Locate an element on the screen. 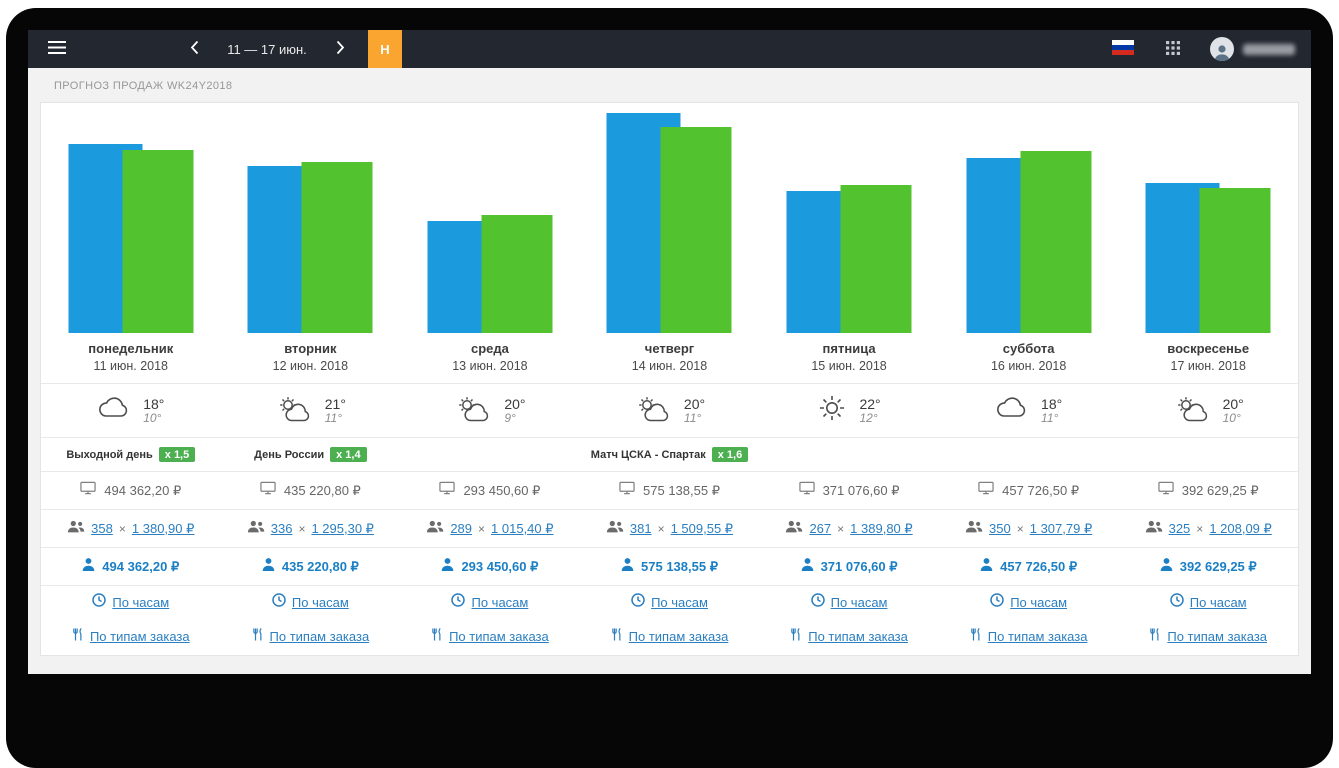 The height and width of the screenshot is (768, 1339). orders-count-link: 267 is located at coordinates (820, 528).